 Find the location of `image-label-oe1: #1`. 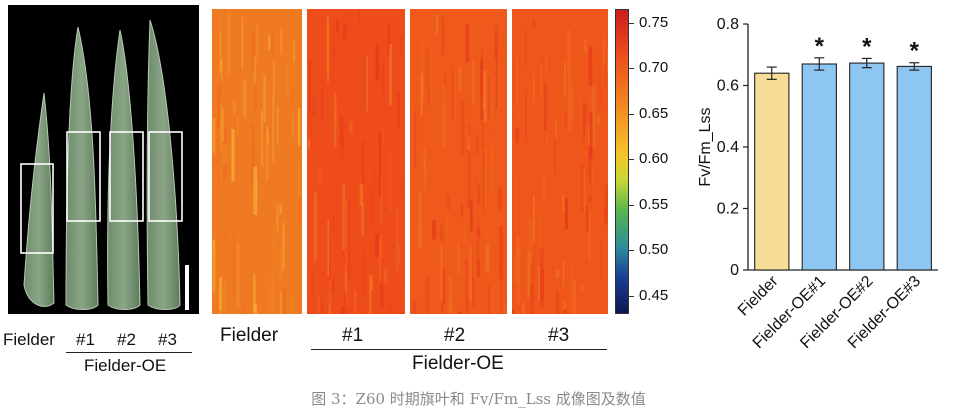

image-label-oe1: #1 is located at coordinates (353, 335).